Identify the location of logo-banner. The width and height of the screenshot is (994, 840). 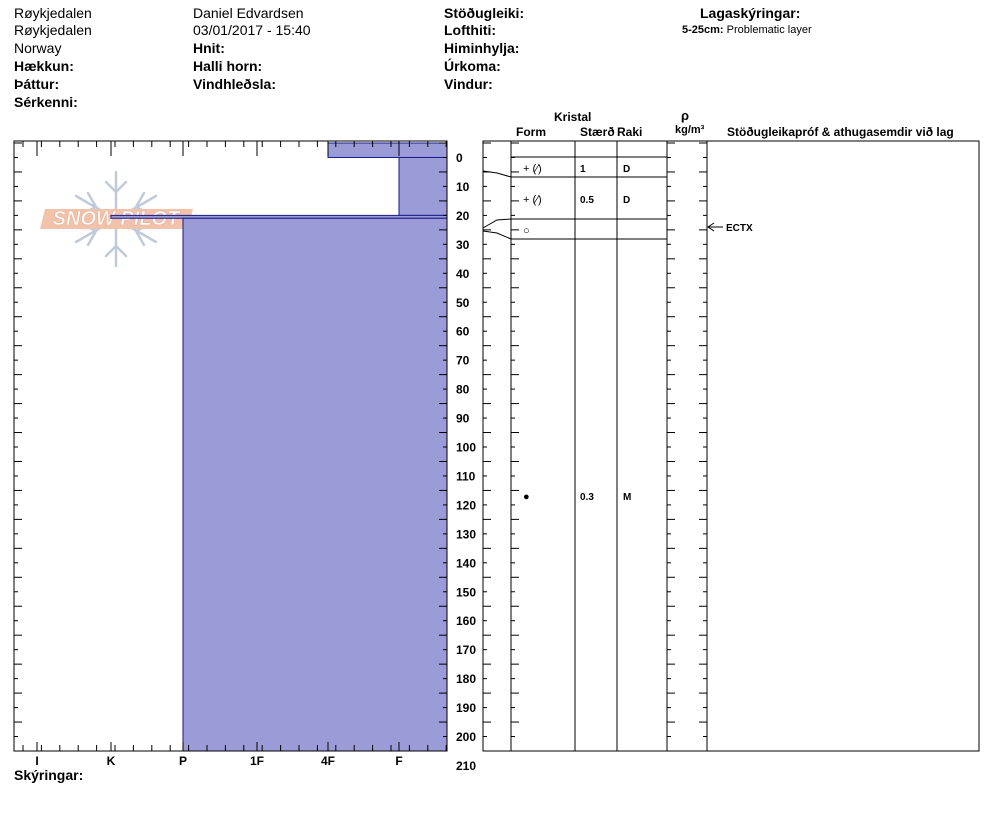
(116, 219).